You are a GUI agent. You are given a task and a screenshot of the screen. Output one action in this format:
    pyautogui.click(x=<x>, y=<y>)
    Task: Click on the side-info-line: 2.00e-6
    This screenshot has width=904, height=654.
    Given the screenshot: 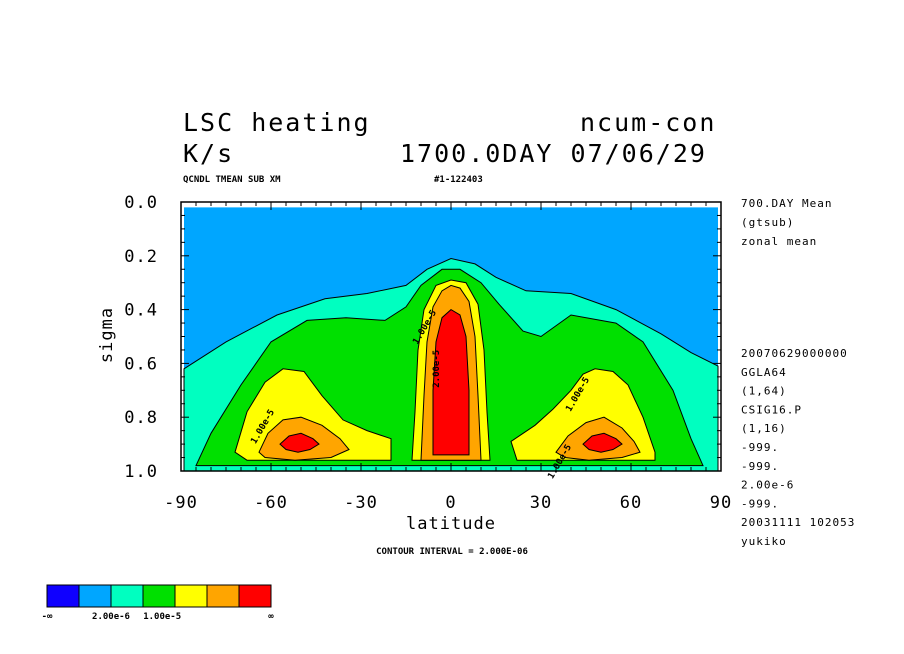 What is the action you would take?
    pyautogui.click(x=767, y=485)
    